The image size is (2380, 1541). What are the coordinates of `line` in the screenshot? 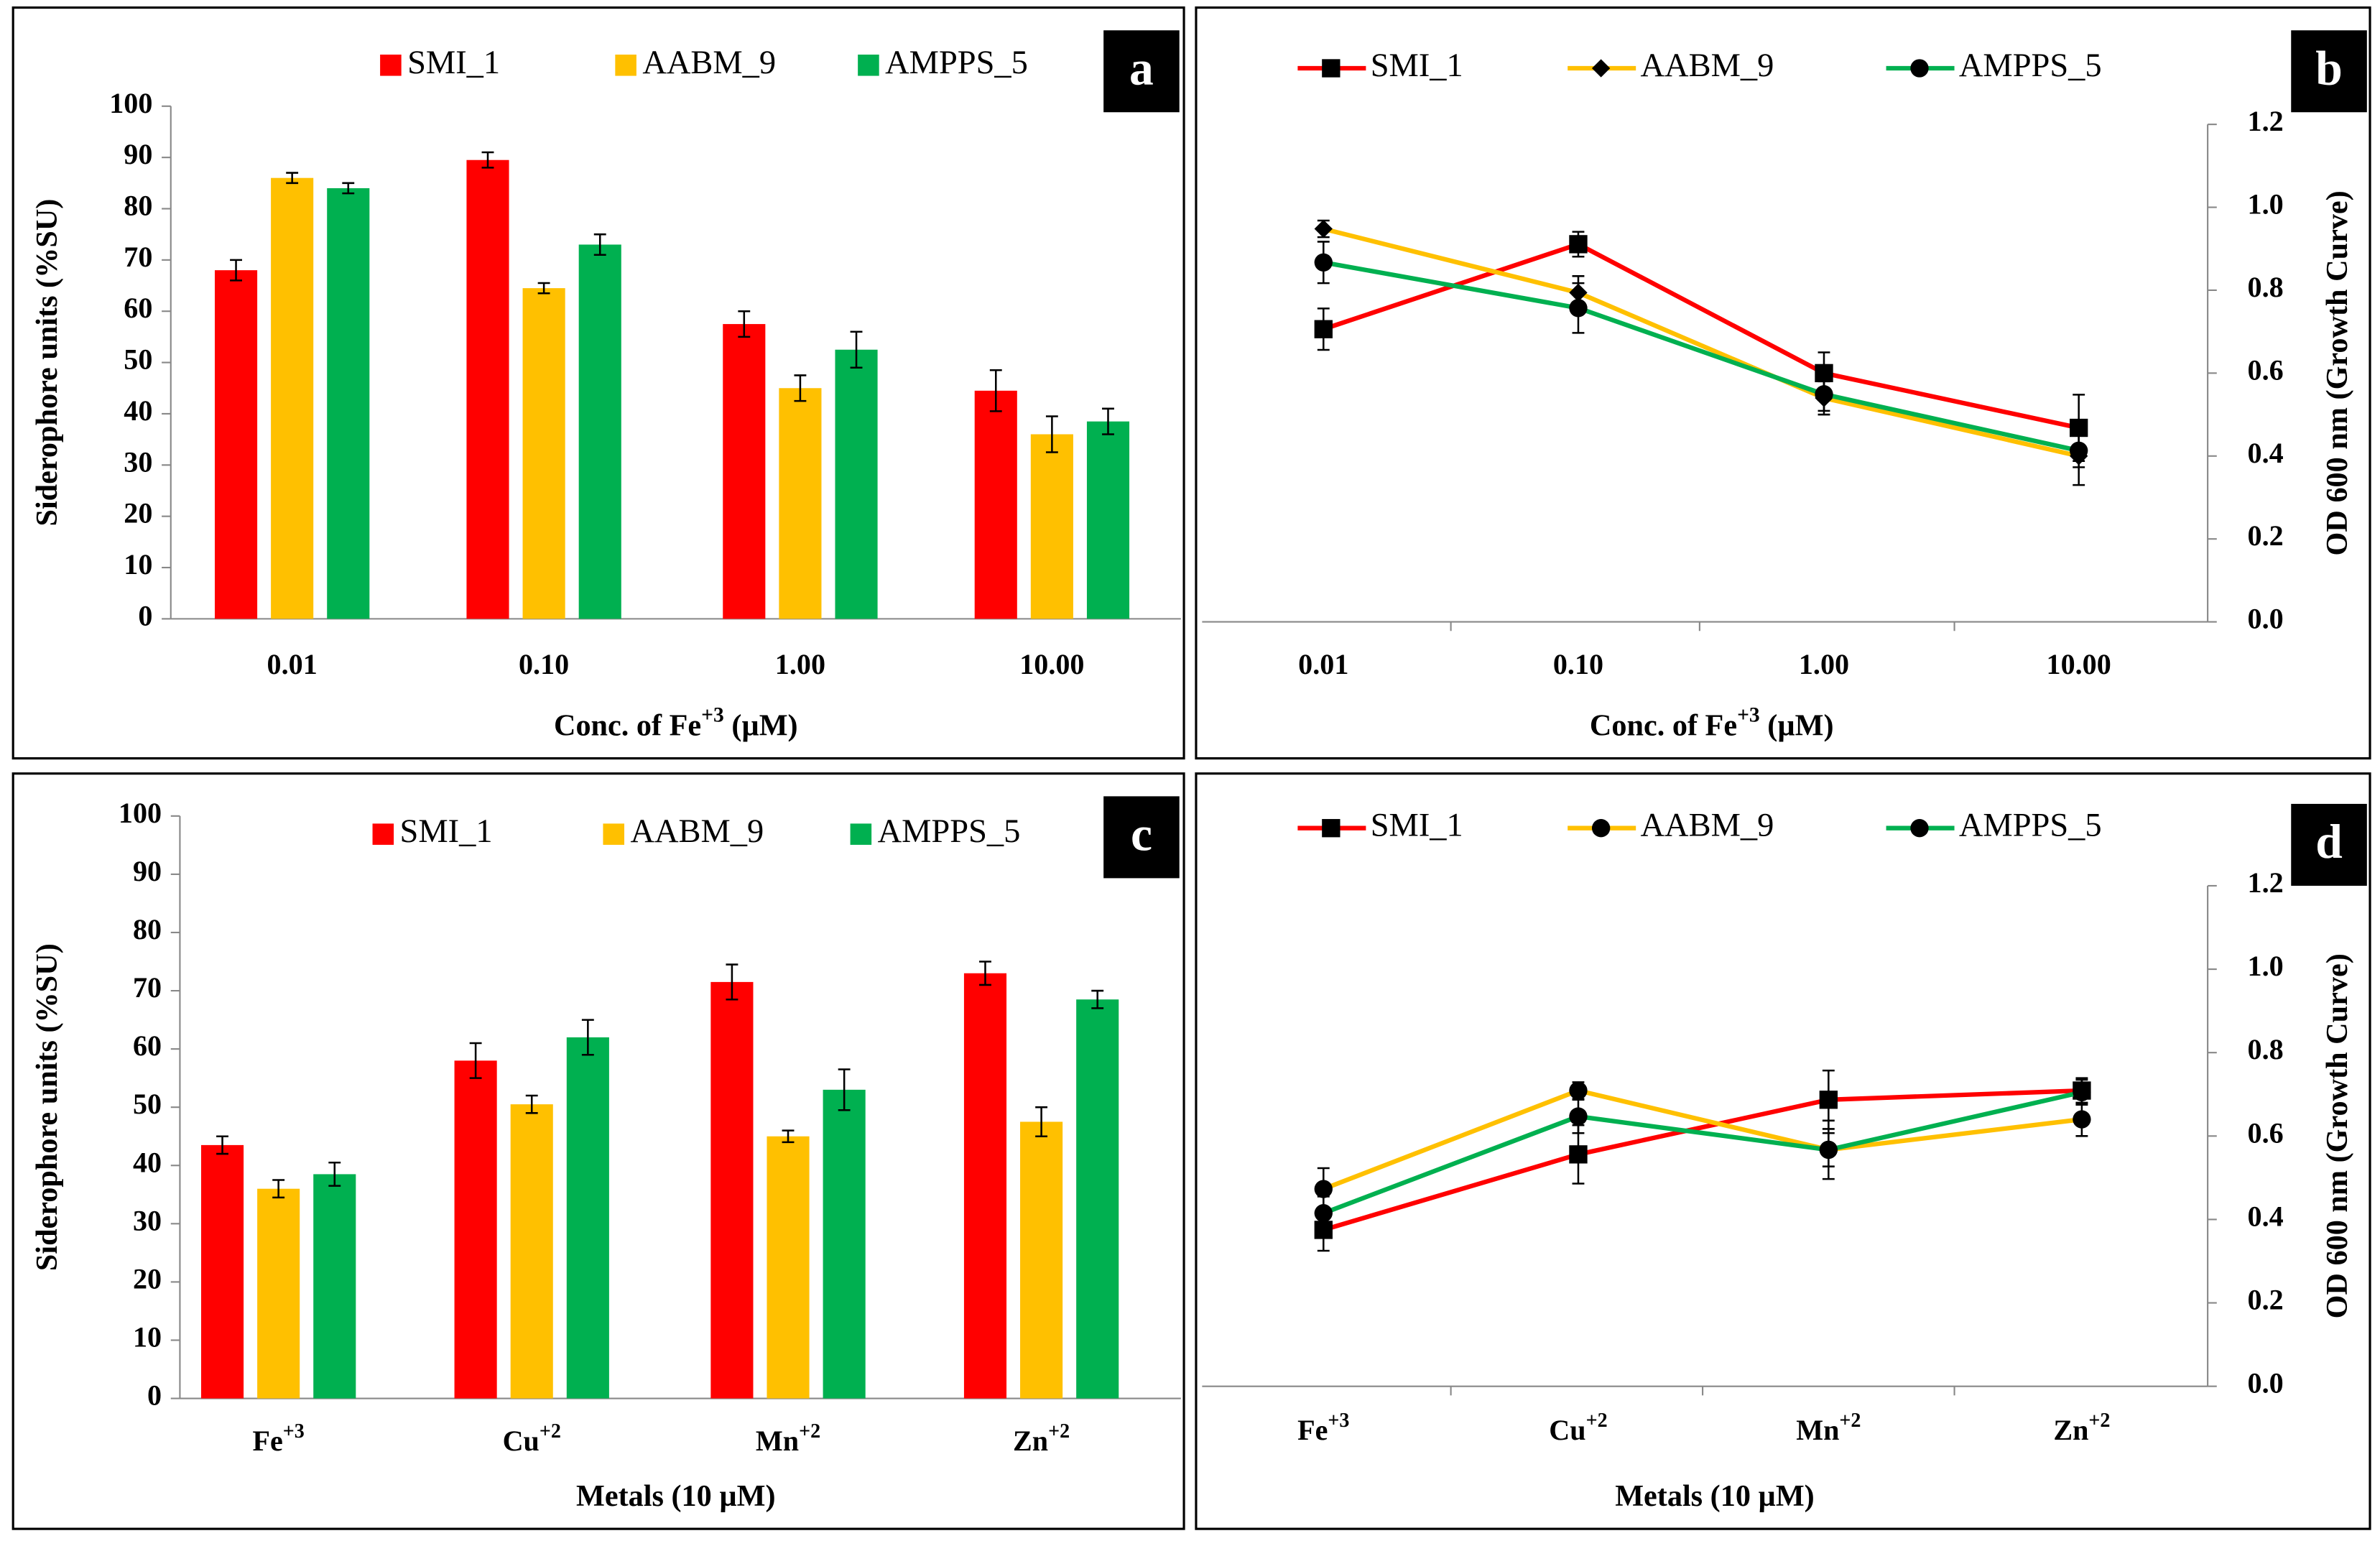 It's located at (1701, 342).